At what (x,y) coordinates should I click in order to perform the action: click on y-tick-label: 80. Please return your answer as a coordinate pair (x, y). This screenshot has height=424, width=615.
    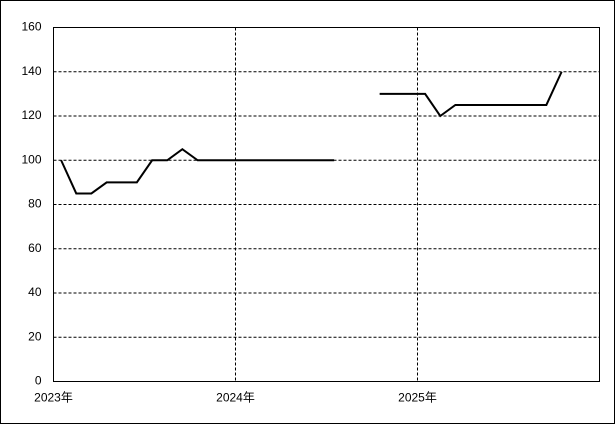
    Looking at the image, I should click on (35, 204).